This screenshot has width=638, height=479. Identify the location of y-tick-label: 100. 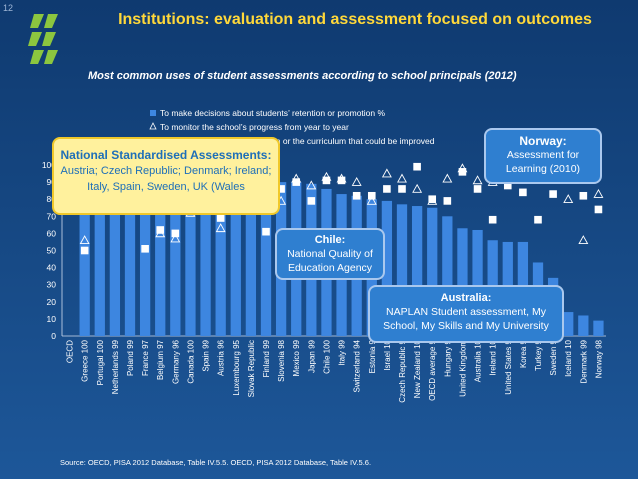
(49, 165).